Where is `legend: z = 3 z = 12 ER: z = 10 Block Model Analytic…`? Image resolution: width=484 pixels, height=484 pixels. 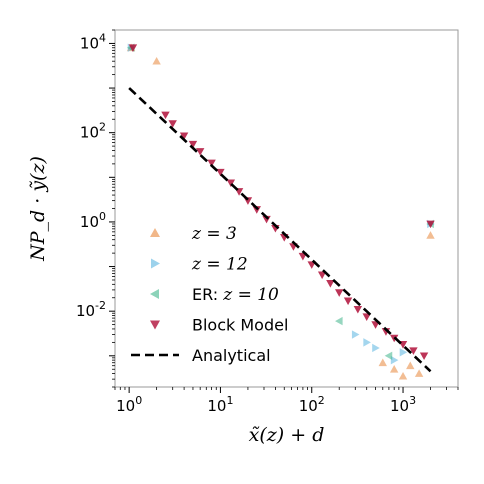
legend: z = 3 z = 12 ER: z = 10 Block Model Analytic… is located at coordinates (209, 294).